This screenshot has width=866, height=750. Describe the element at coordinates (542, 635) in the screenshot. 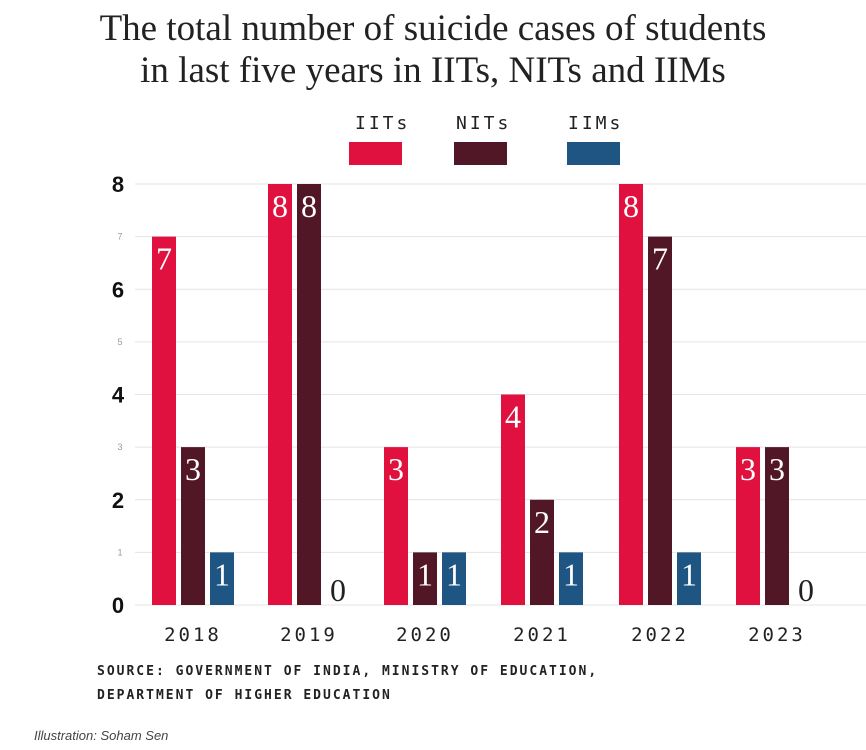

I see `x-tick-label: 2021` at that location.